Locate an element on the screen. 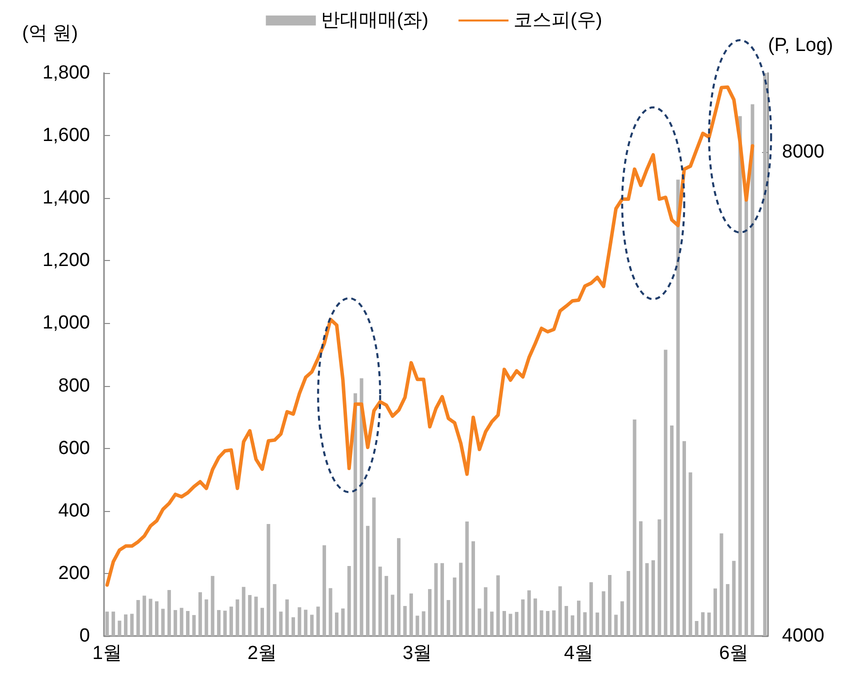 This screenshot has width=868, height=679. x-tick-label: 1월 is located at coordinates (107, 653).